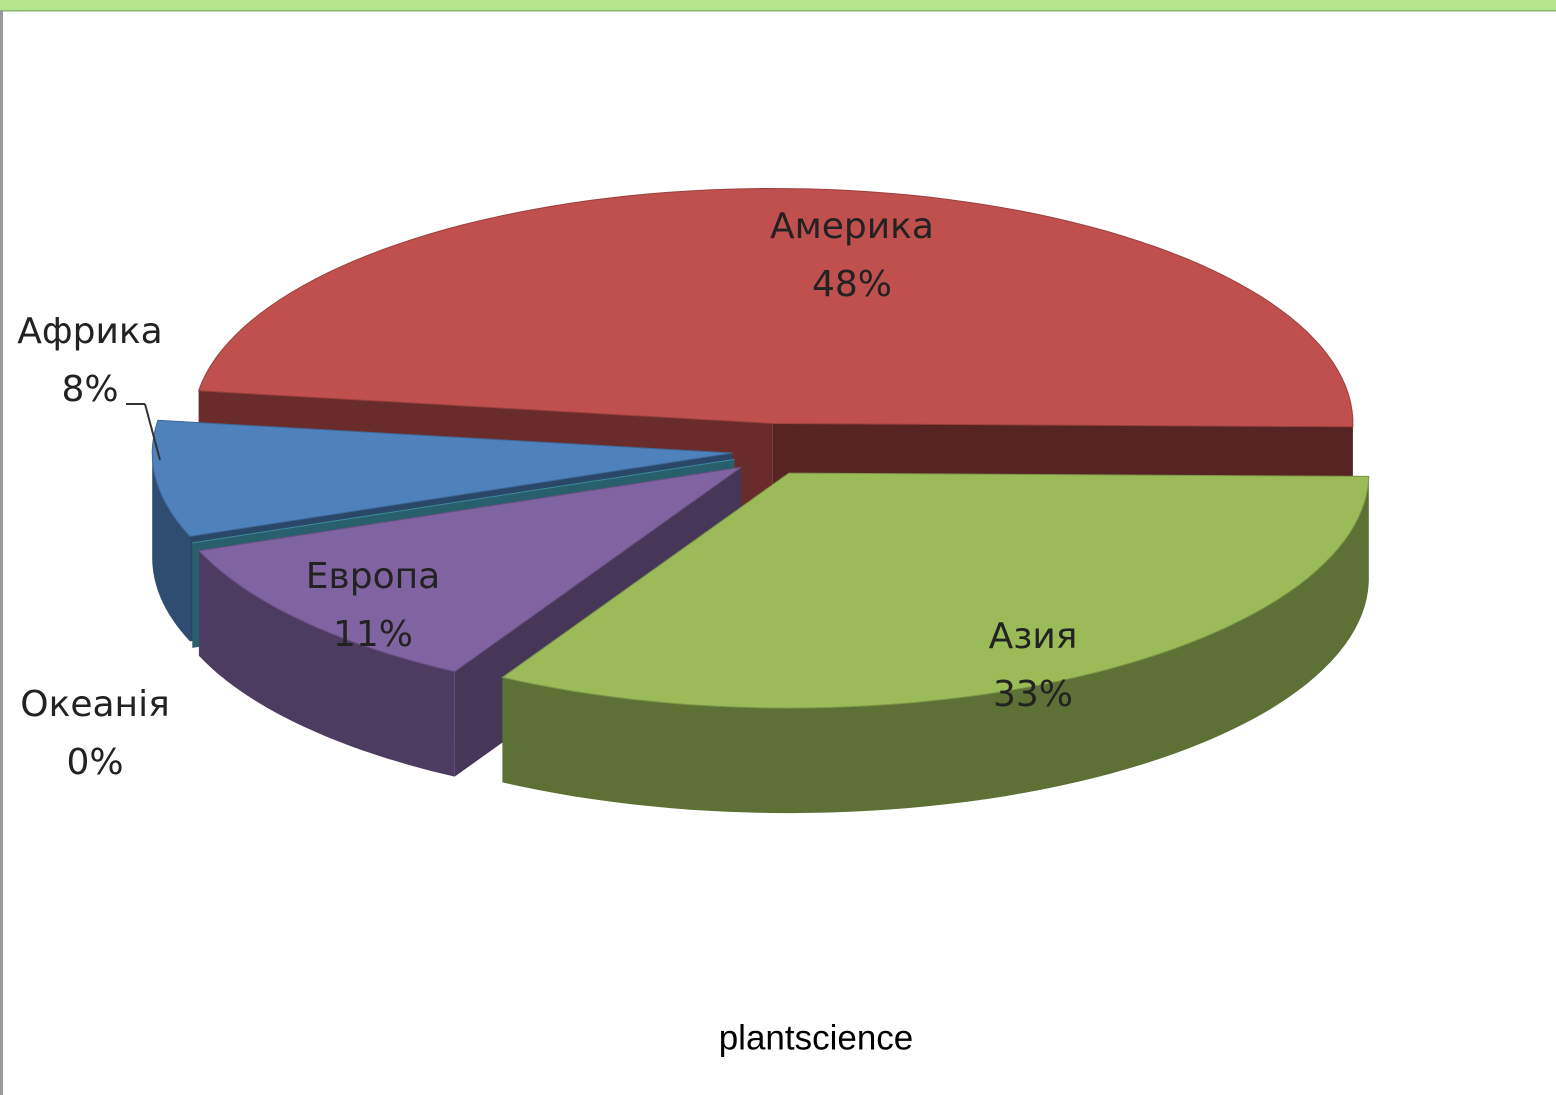  What do you see at coordinates (94, 704) in the screenshot?
I see `slice-label: Океанія` at bounding box center [94, 704].